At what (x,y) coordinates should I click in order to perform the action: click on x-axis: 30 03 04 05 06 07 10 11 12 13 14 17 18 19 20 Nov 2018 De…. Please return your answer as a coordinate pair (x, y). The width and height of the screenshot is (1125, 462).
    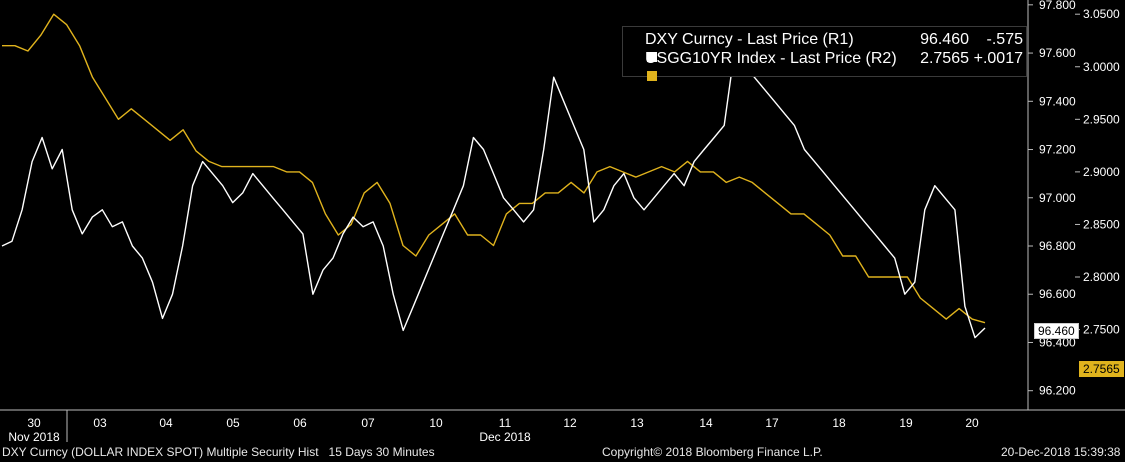
    Looking at the image, I should click on (493, 427).